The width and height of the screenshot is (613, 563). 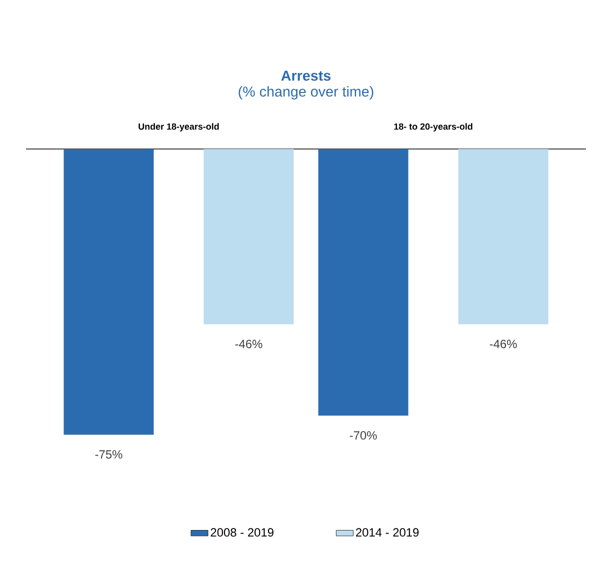 What do you see at coordinates (108, 454) in the screenshot?
I see `data-label: -75%` at bounding box center [108, 454].